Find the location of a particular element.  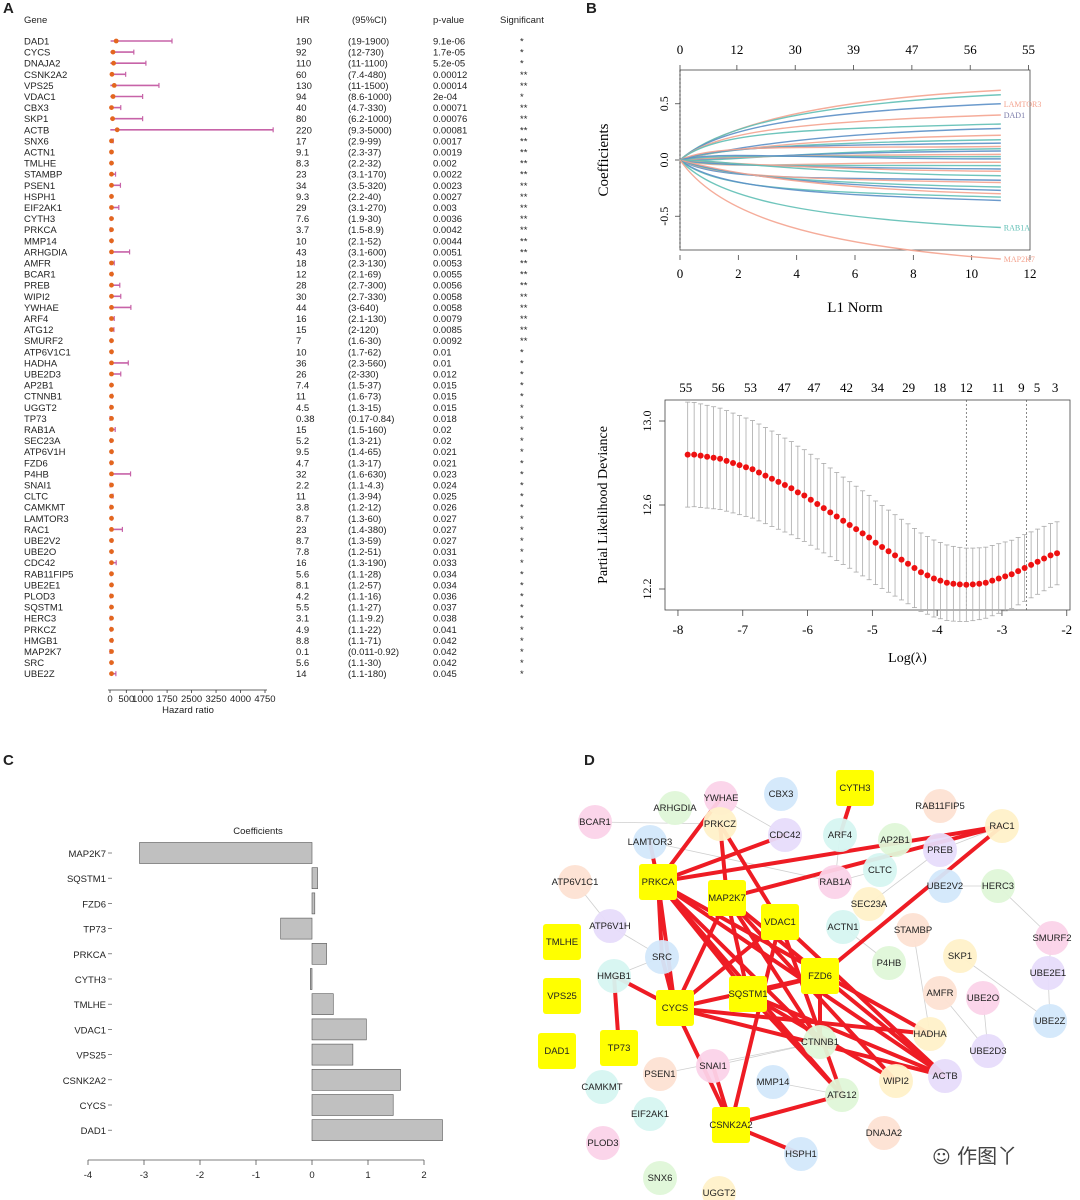

hr-value: 7.6 is located at coordinates (302, 219).